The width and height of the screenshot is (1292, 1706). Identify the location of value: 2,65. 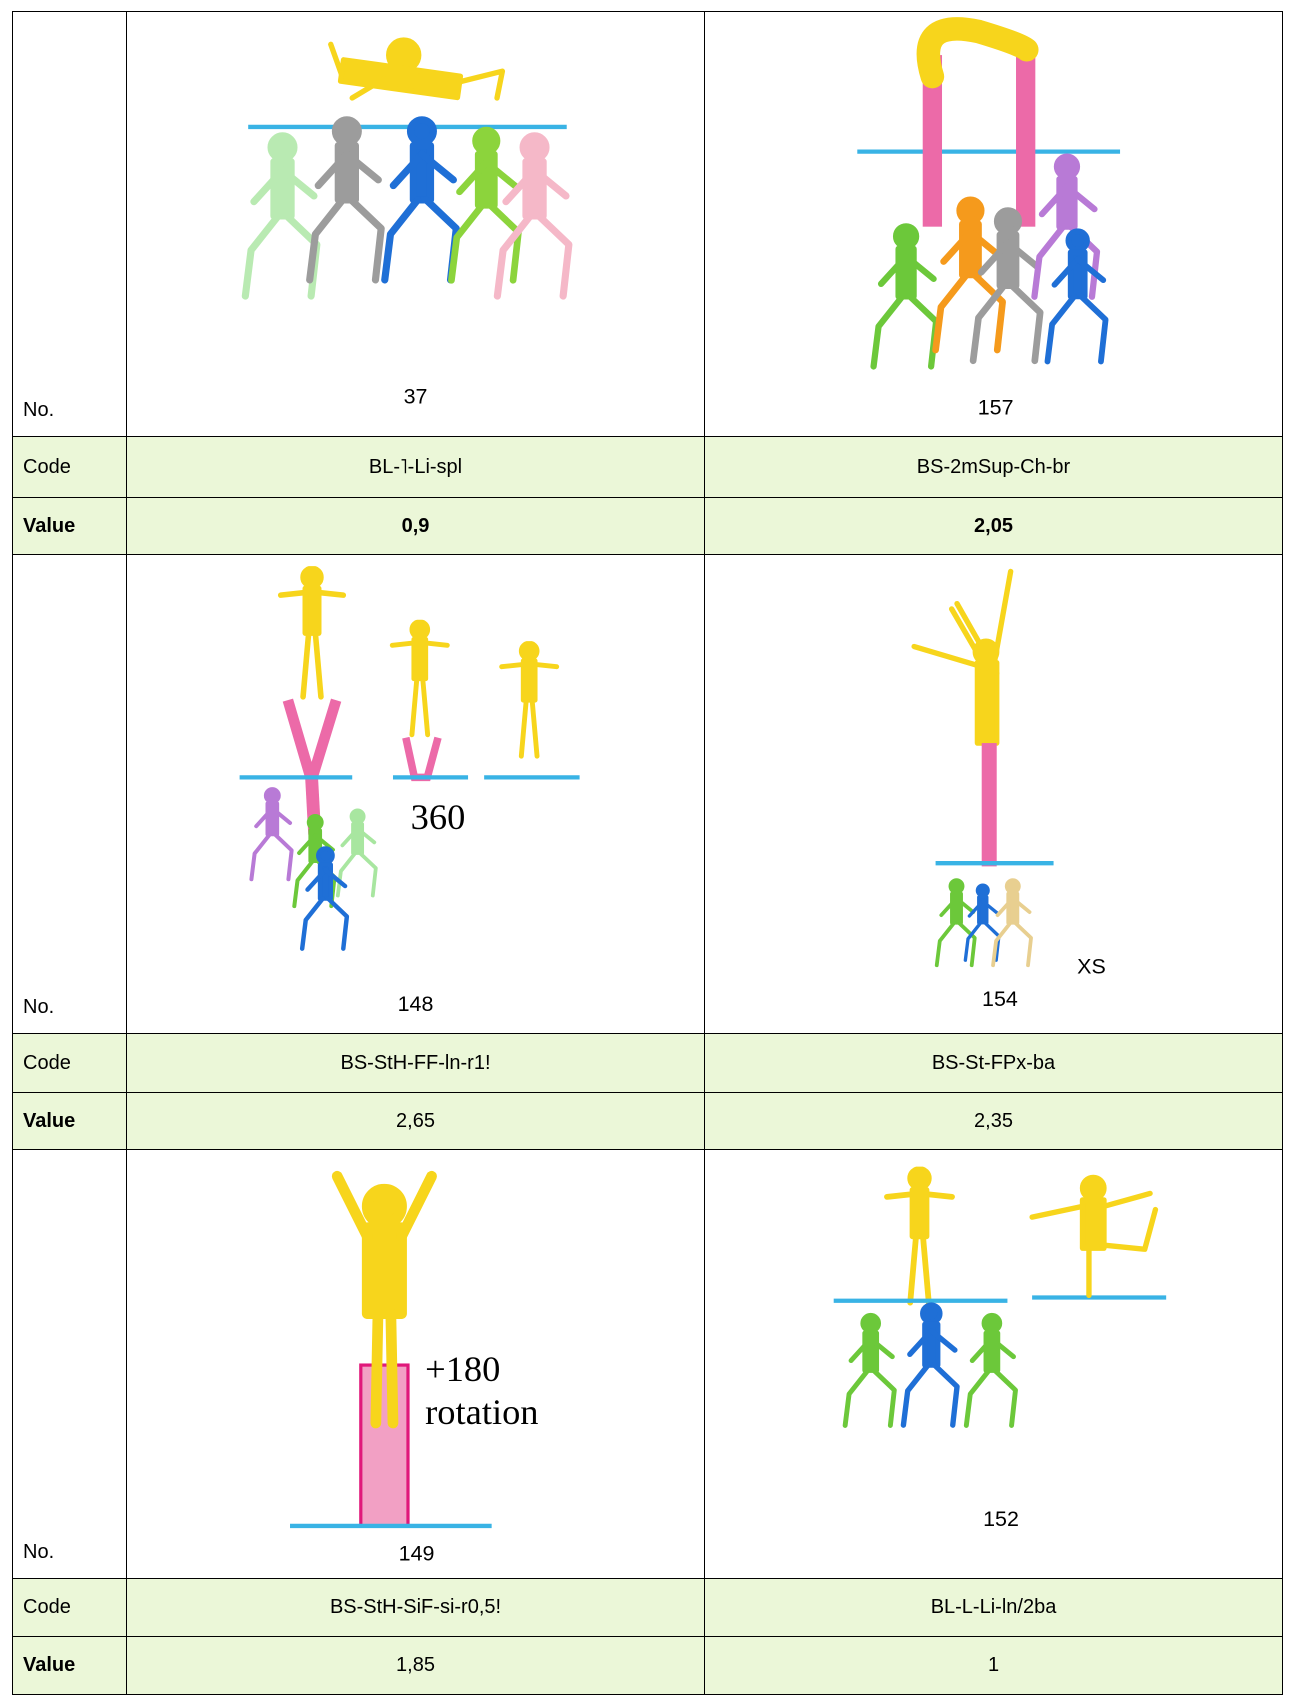
(415, 1121).